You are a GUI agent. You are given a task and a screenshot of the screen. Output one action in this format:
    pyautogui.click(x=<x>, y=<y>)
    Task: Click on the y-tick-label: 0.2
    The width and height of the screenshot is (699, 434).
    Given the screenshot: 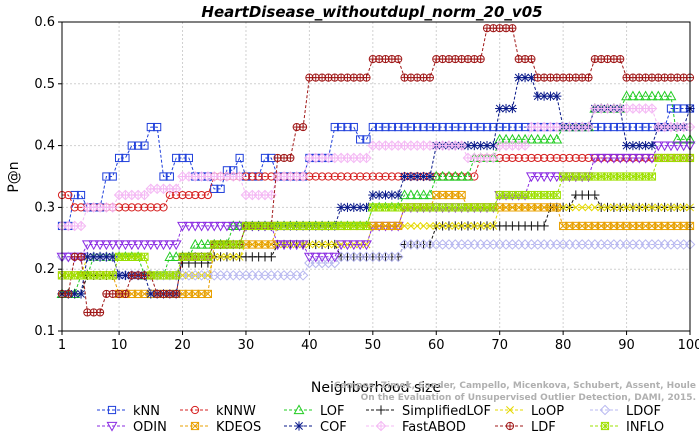 What is the action you would take?
    pyautogui.click(x=44, y=269)
    